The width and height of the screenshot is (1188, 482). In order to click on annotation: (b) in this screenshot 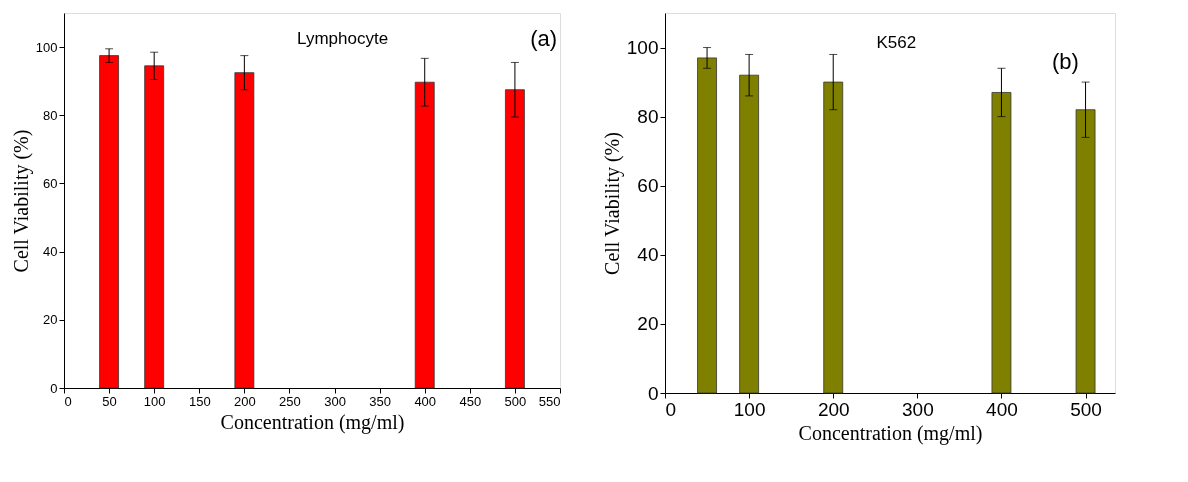, I will do `click(1065, 62)`.